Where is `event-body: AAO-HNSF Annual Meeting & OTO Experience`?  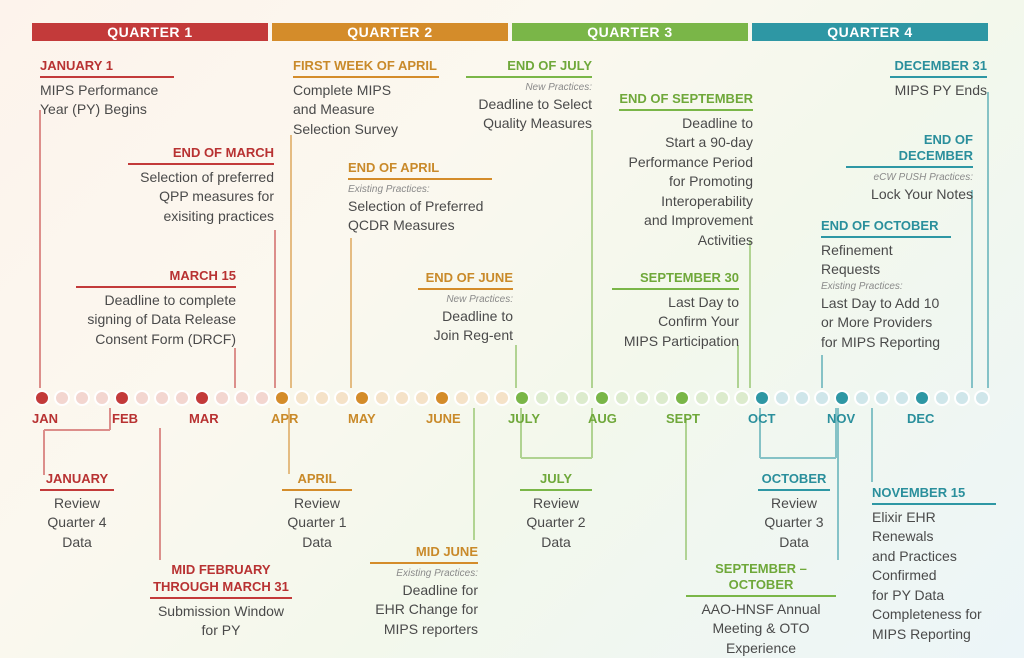 event-body: AAO-HNSF Annual Meeting & OTO Experience is located at coordinates (761, 628).